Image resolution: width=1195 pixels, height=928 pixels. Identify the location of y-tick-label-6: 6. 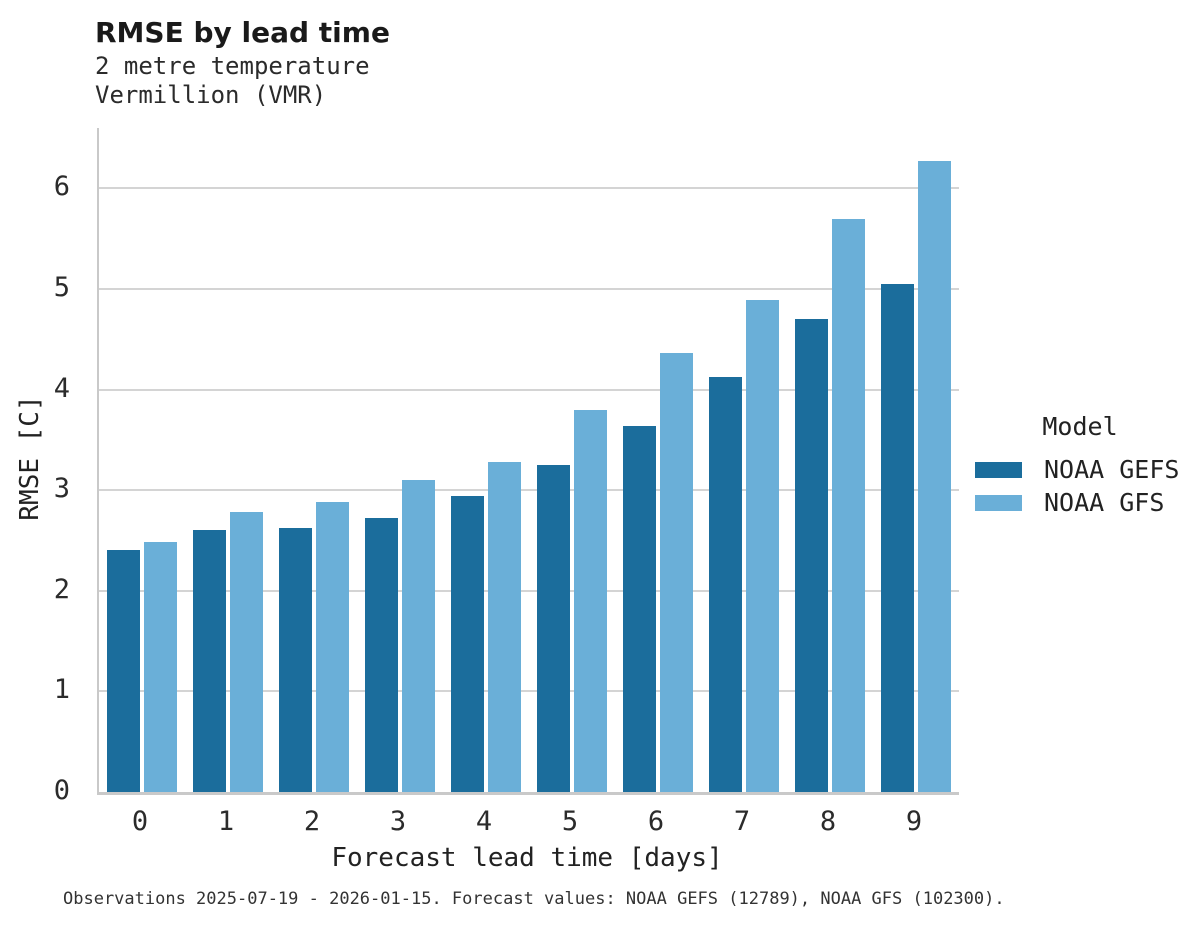
(61, 187).